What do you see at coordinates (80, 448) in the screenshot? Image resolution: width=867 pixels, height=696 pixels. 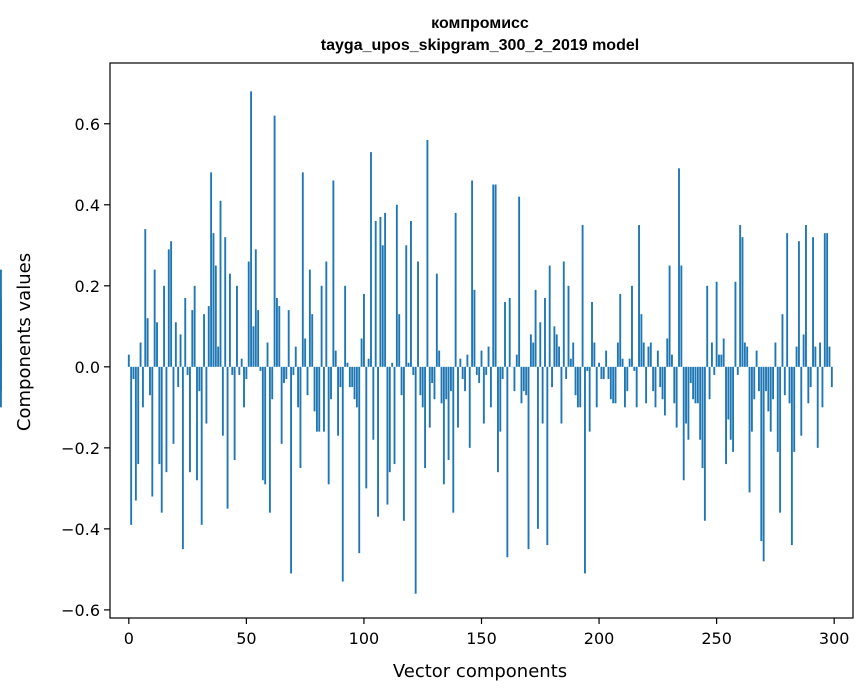 I see `y-tick-label: −0.2` at bounding box center [80, 448].